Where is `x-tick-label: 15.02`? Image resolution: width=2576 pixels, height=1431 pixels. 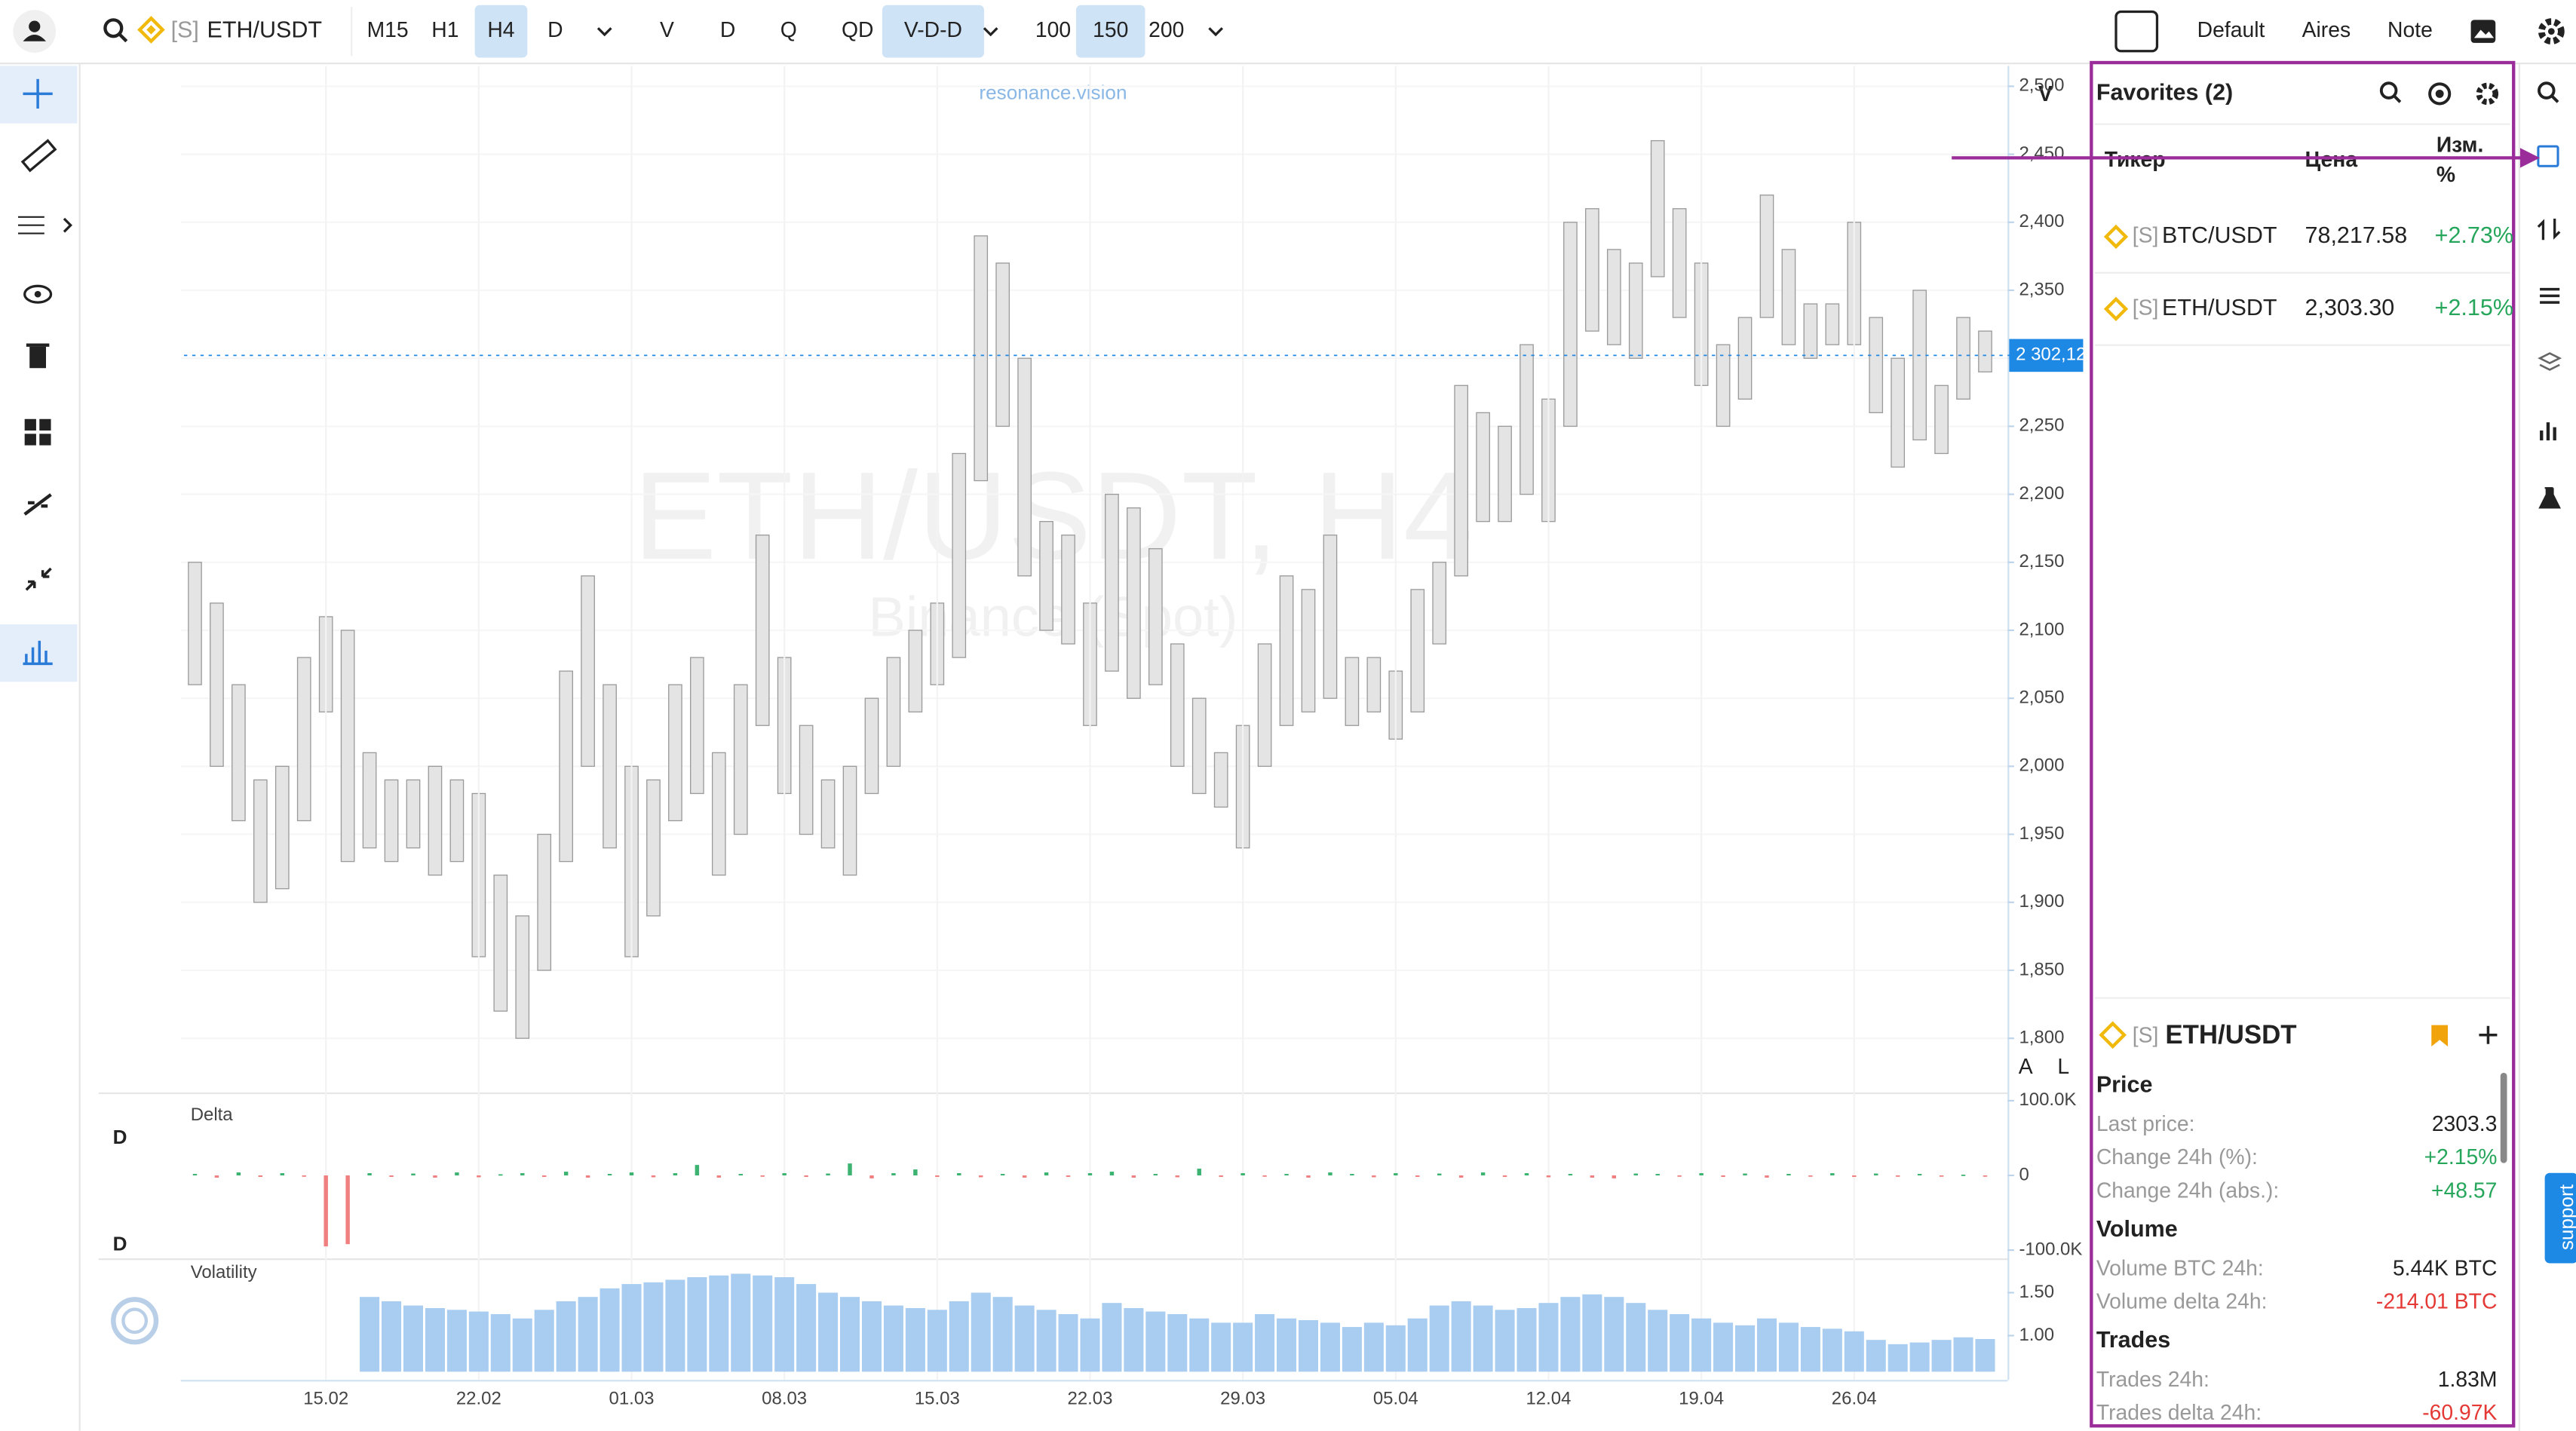 x-tick-label: 15.02 is located at coordinates (325, 1399).